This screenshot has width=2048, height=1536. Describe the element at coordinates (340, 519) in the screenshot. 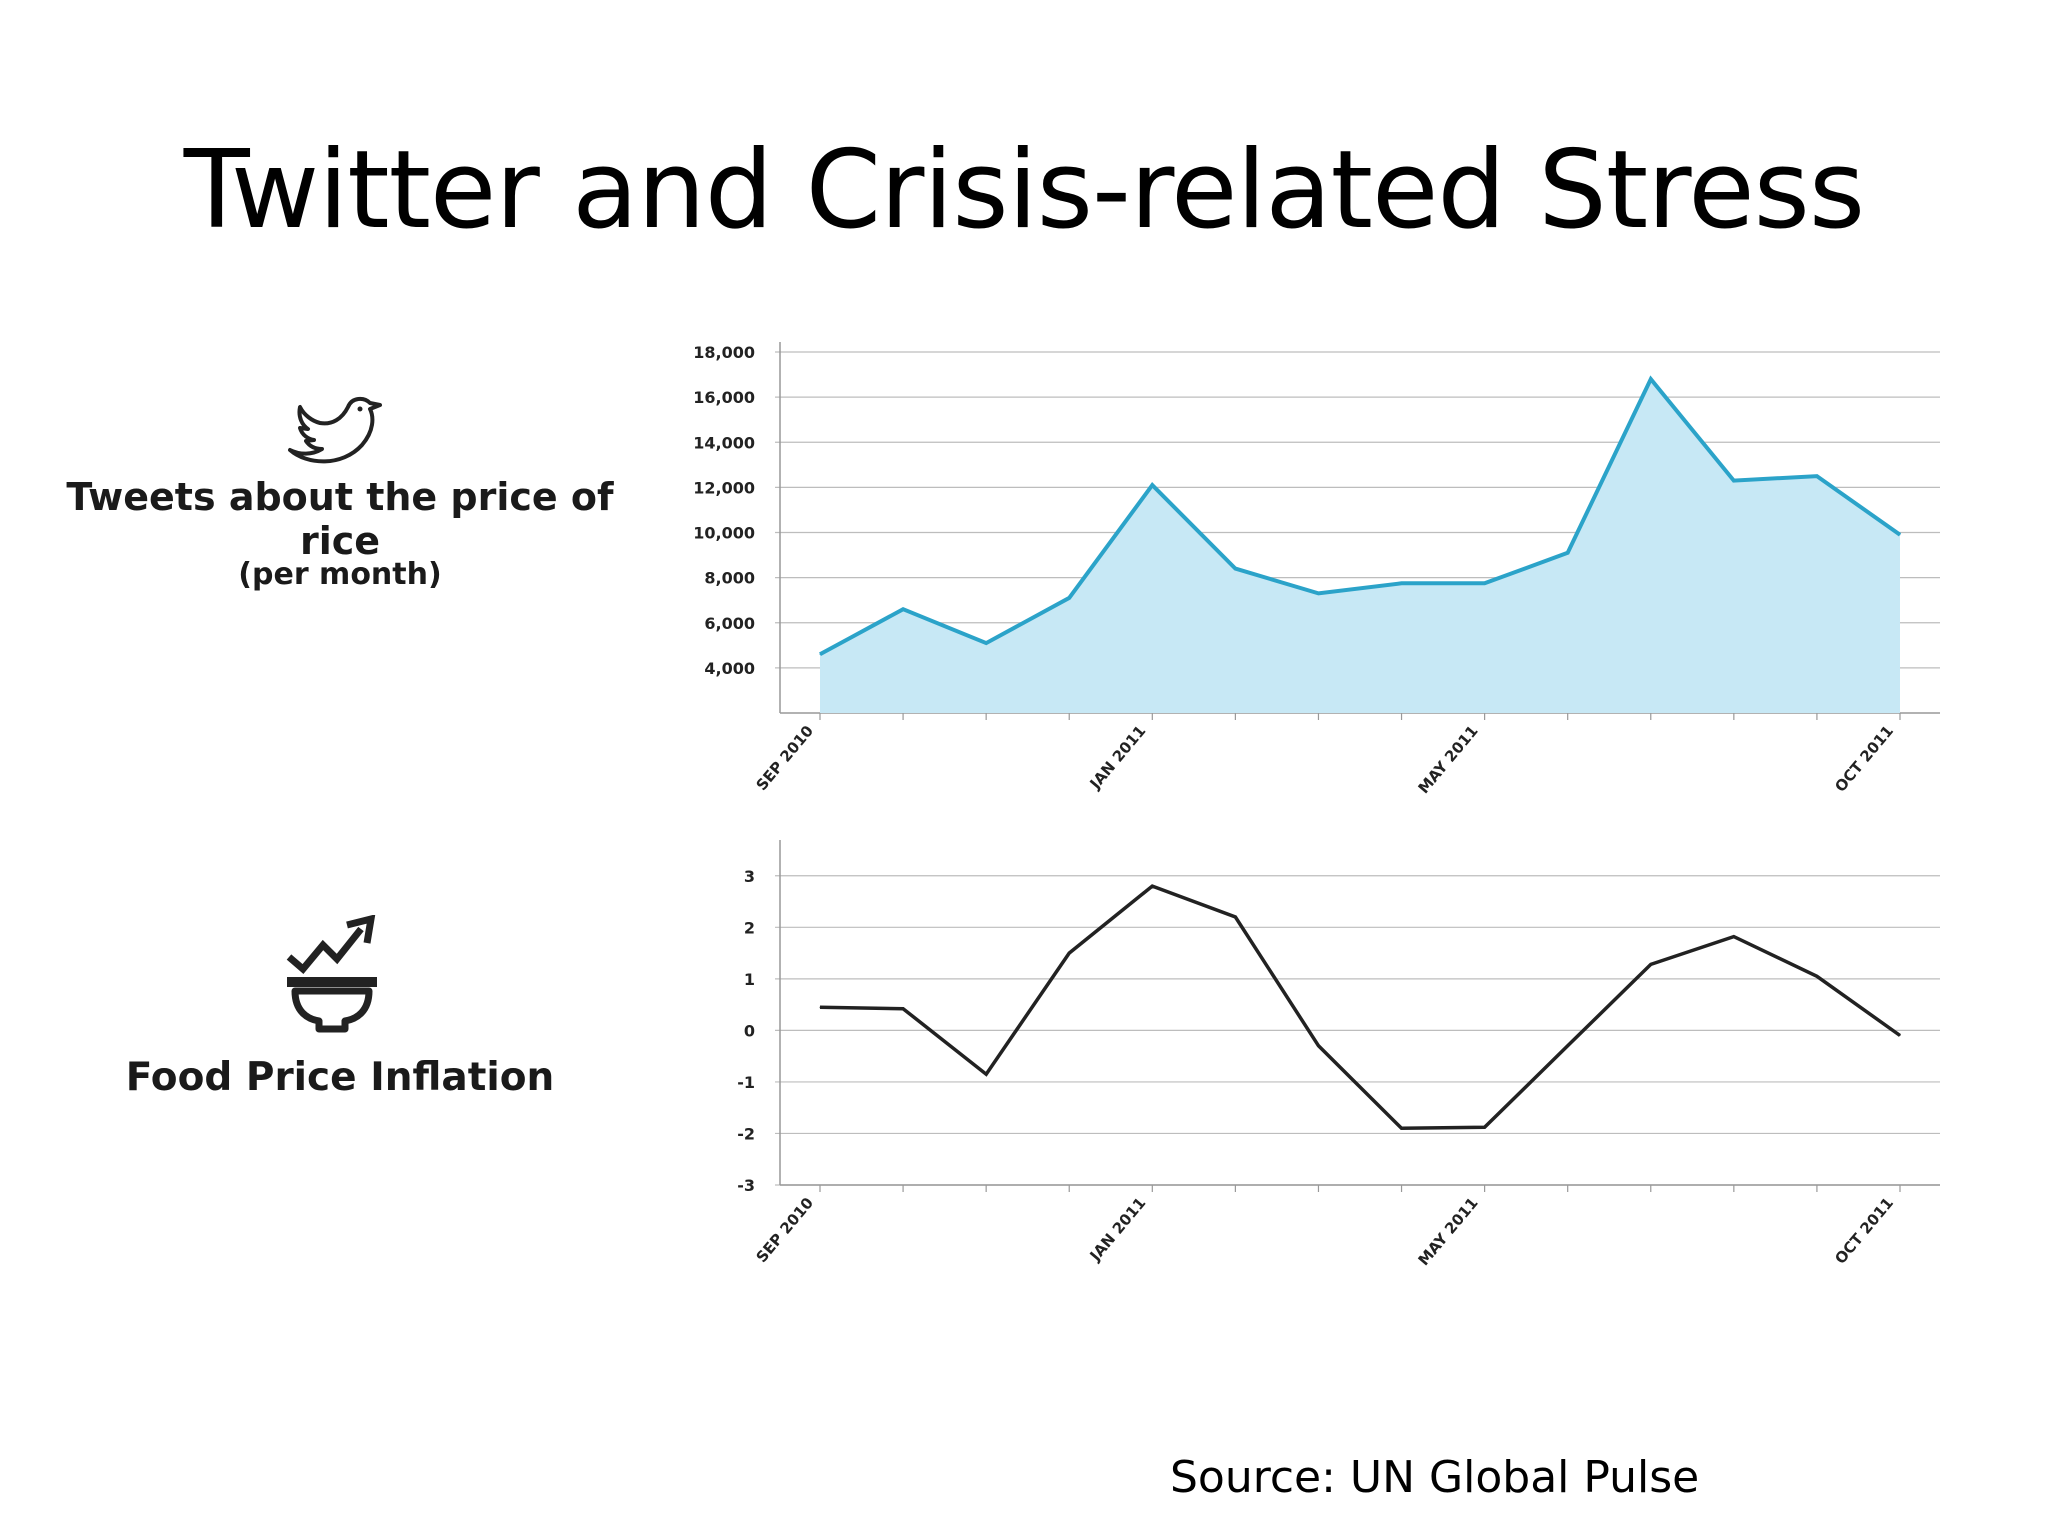

I see `tweets-chart-label: Tweets about the price of rice` at that location.